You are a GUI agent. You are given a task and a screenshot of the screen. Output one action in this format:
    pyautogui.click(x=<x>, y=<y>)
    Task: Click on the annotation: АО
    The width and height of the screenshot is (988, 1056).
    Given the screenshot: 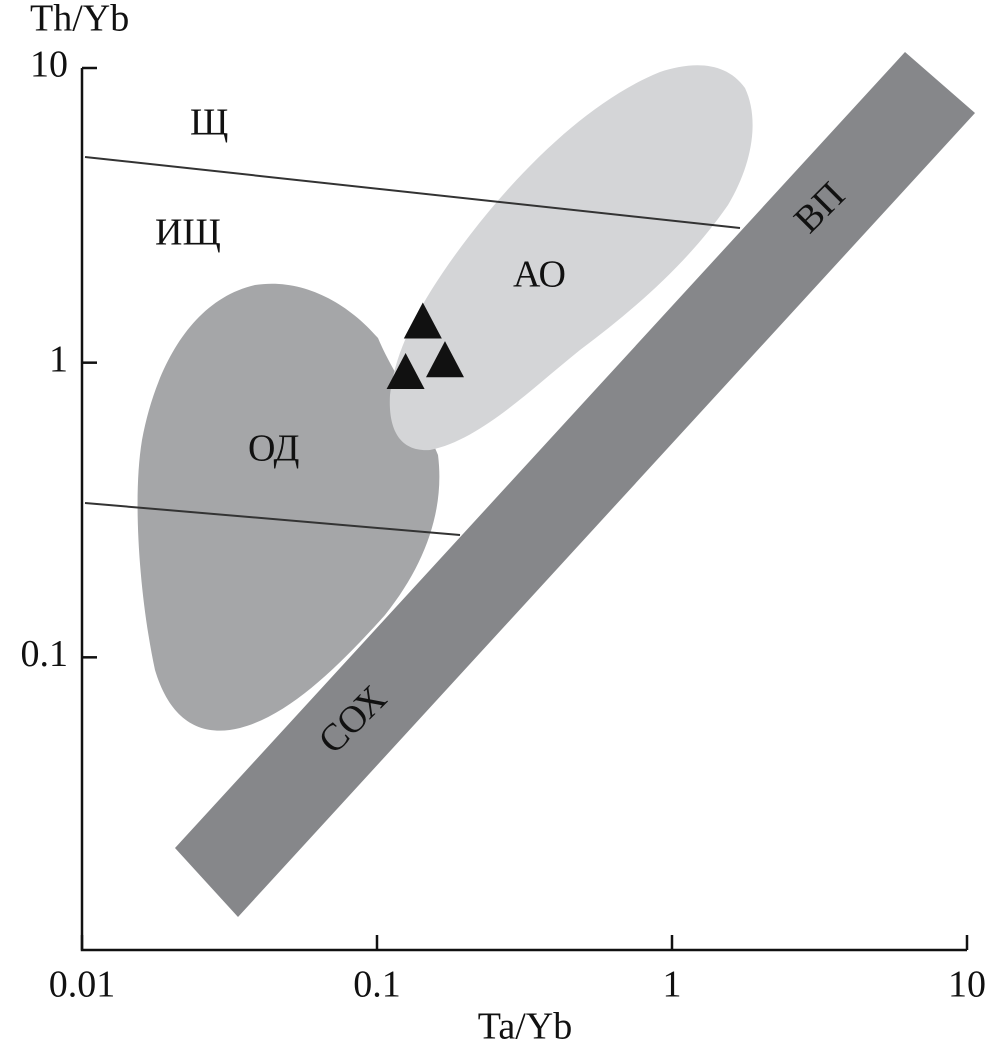 What is the action you would take?
    pyautogui.click(x=539, y=275)
    